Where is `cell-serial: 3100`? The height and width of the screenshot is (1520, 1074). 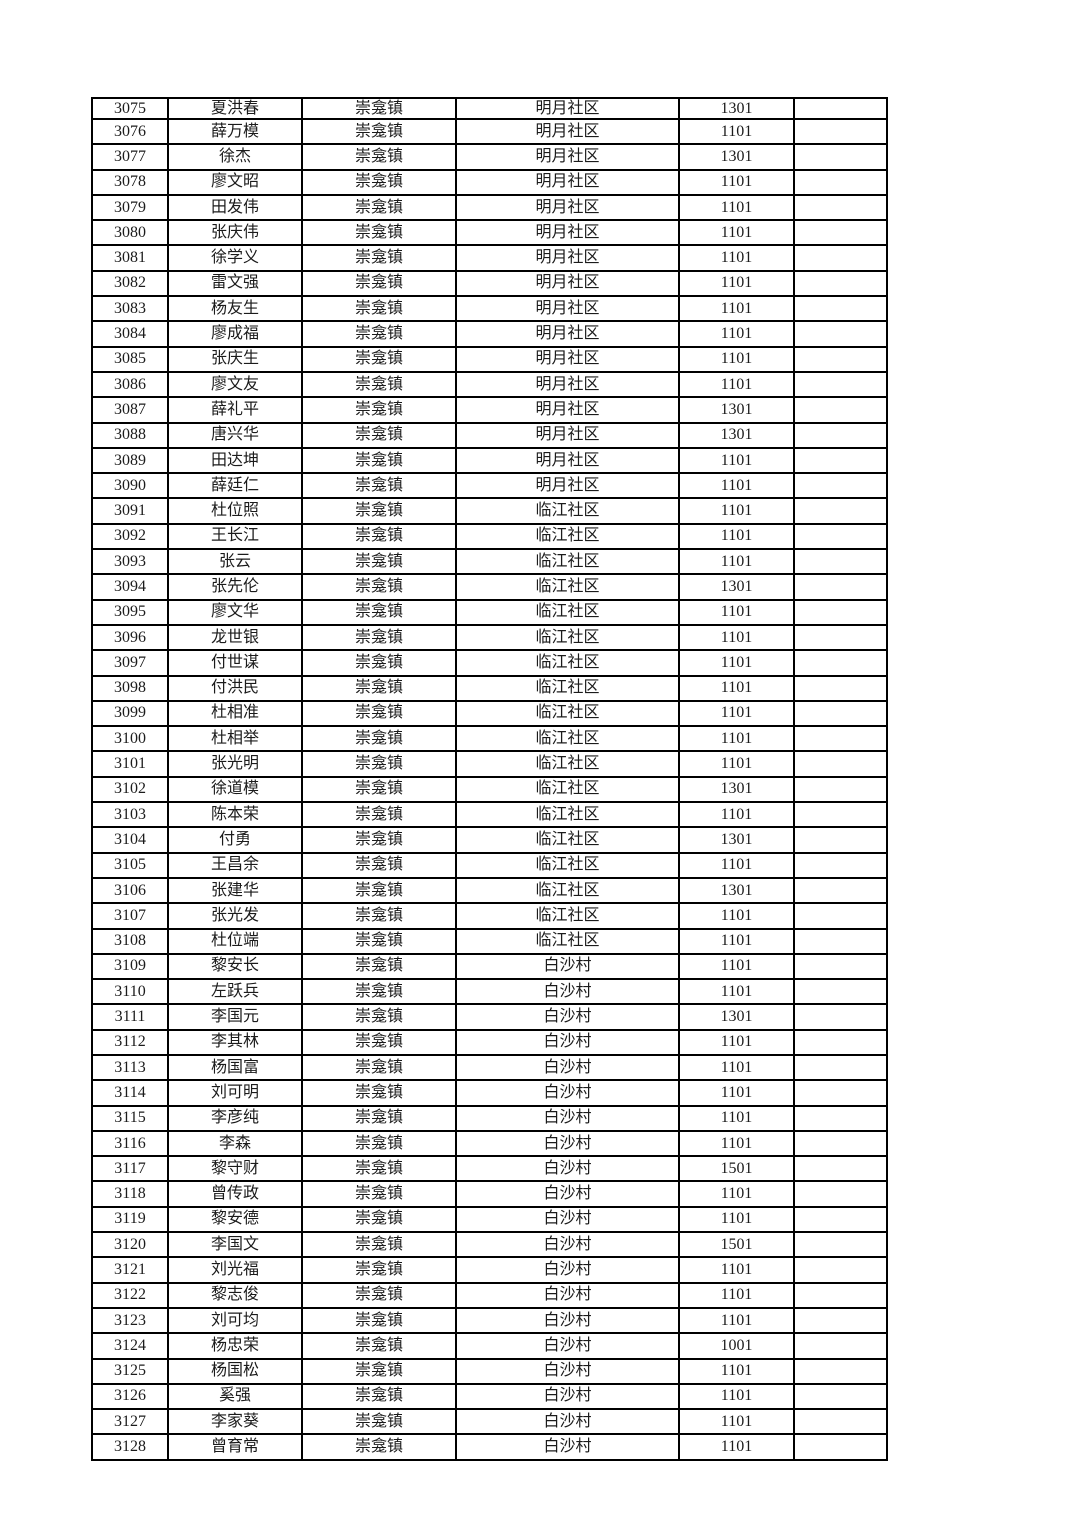
cell-serial: 3100 is located at coordinates (130, 739).